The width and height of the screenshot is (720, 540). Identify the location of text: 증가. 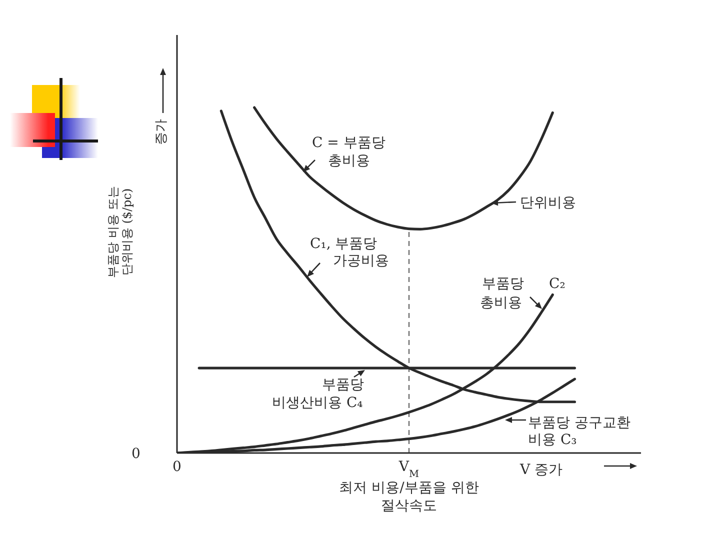
(161, 132).